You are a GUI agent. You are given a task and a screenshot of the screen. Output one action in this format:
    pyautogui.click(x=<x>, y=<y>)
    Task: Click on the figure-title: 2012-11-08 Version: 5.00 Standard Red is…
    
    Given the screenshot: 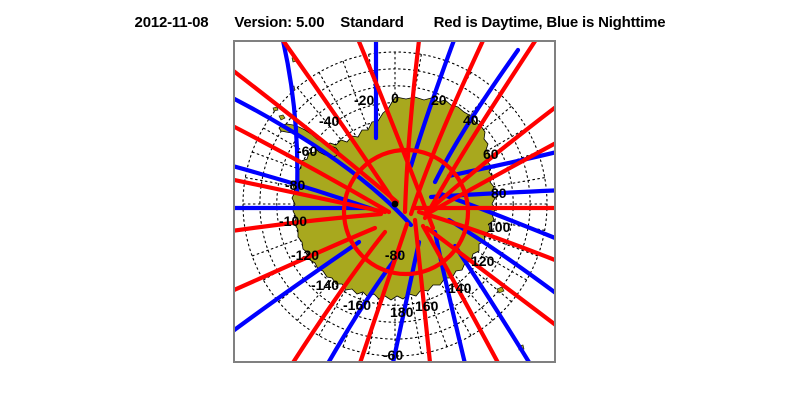 What is the action you would take?
    pyautogui.click(x=400, y=22)
    